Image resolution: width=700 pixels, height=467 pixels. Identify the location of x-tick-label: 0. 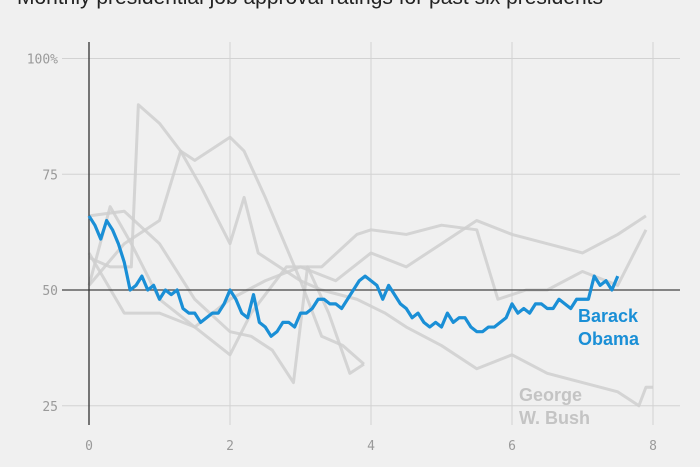
(89, 446).